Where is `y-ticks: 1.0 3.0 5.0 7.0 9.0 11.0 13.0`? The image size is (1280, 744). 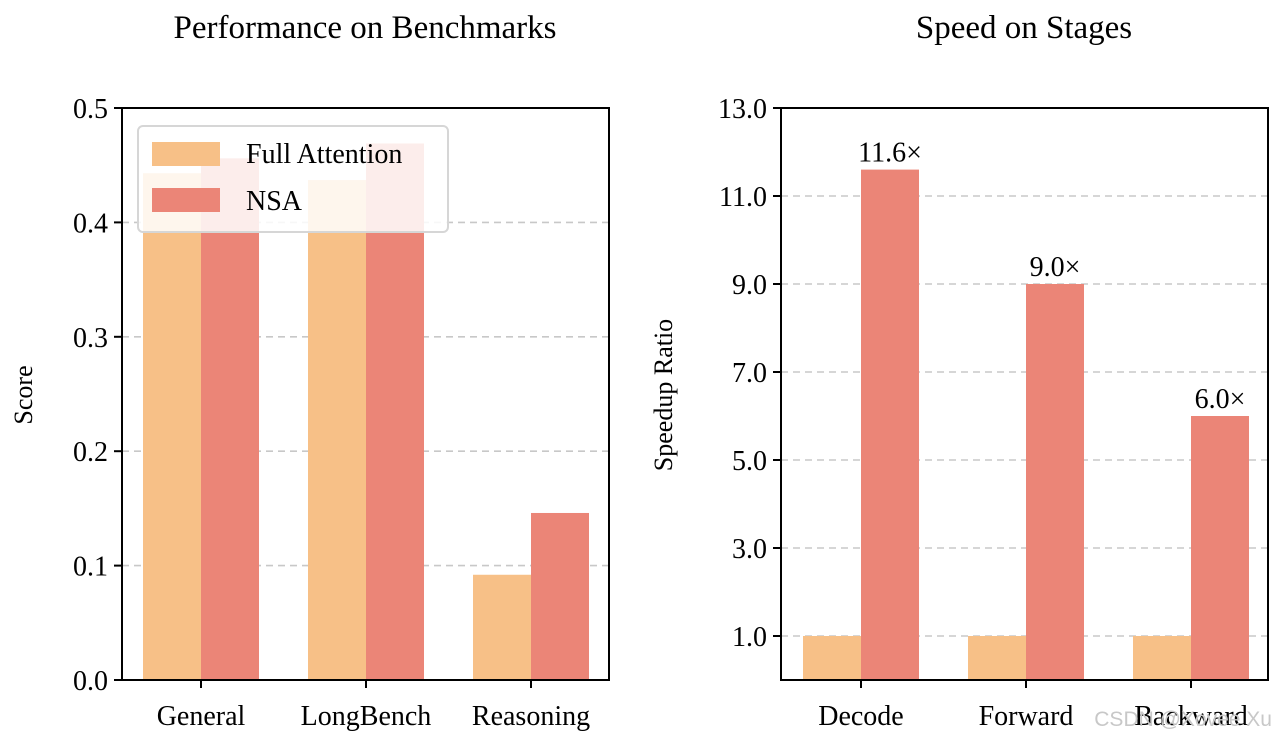 y-ticks: 1.0 3.0 5.0 7.0 9.0 11.0 13.0 is located at coordinates (749, 373).